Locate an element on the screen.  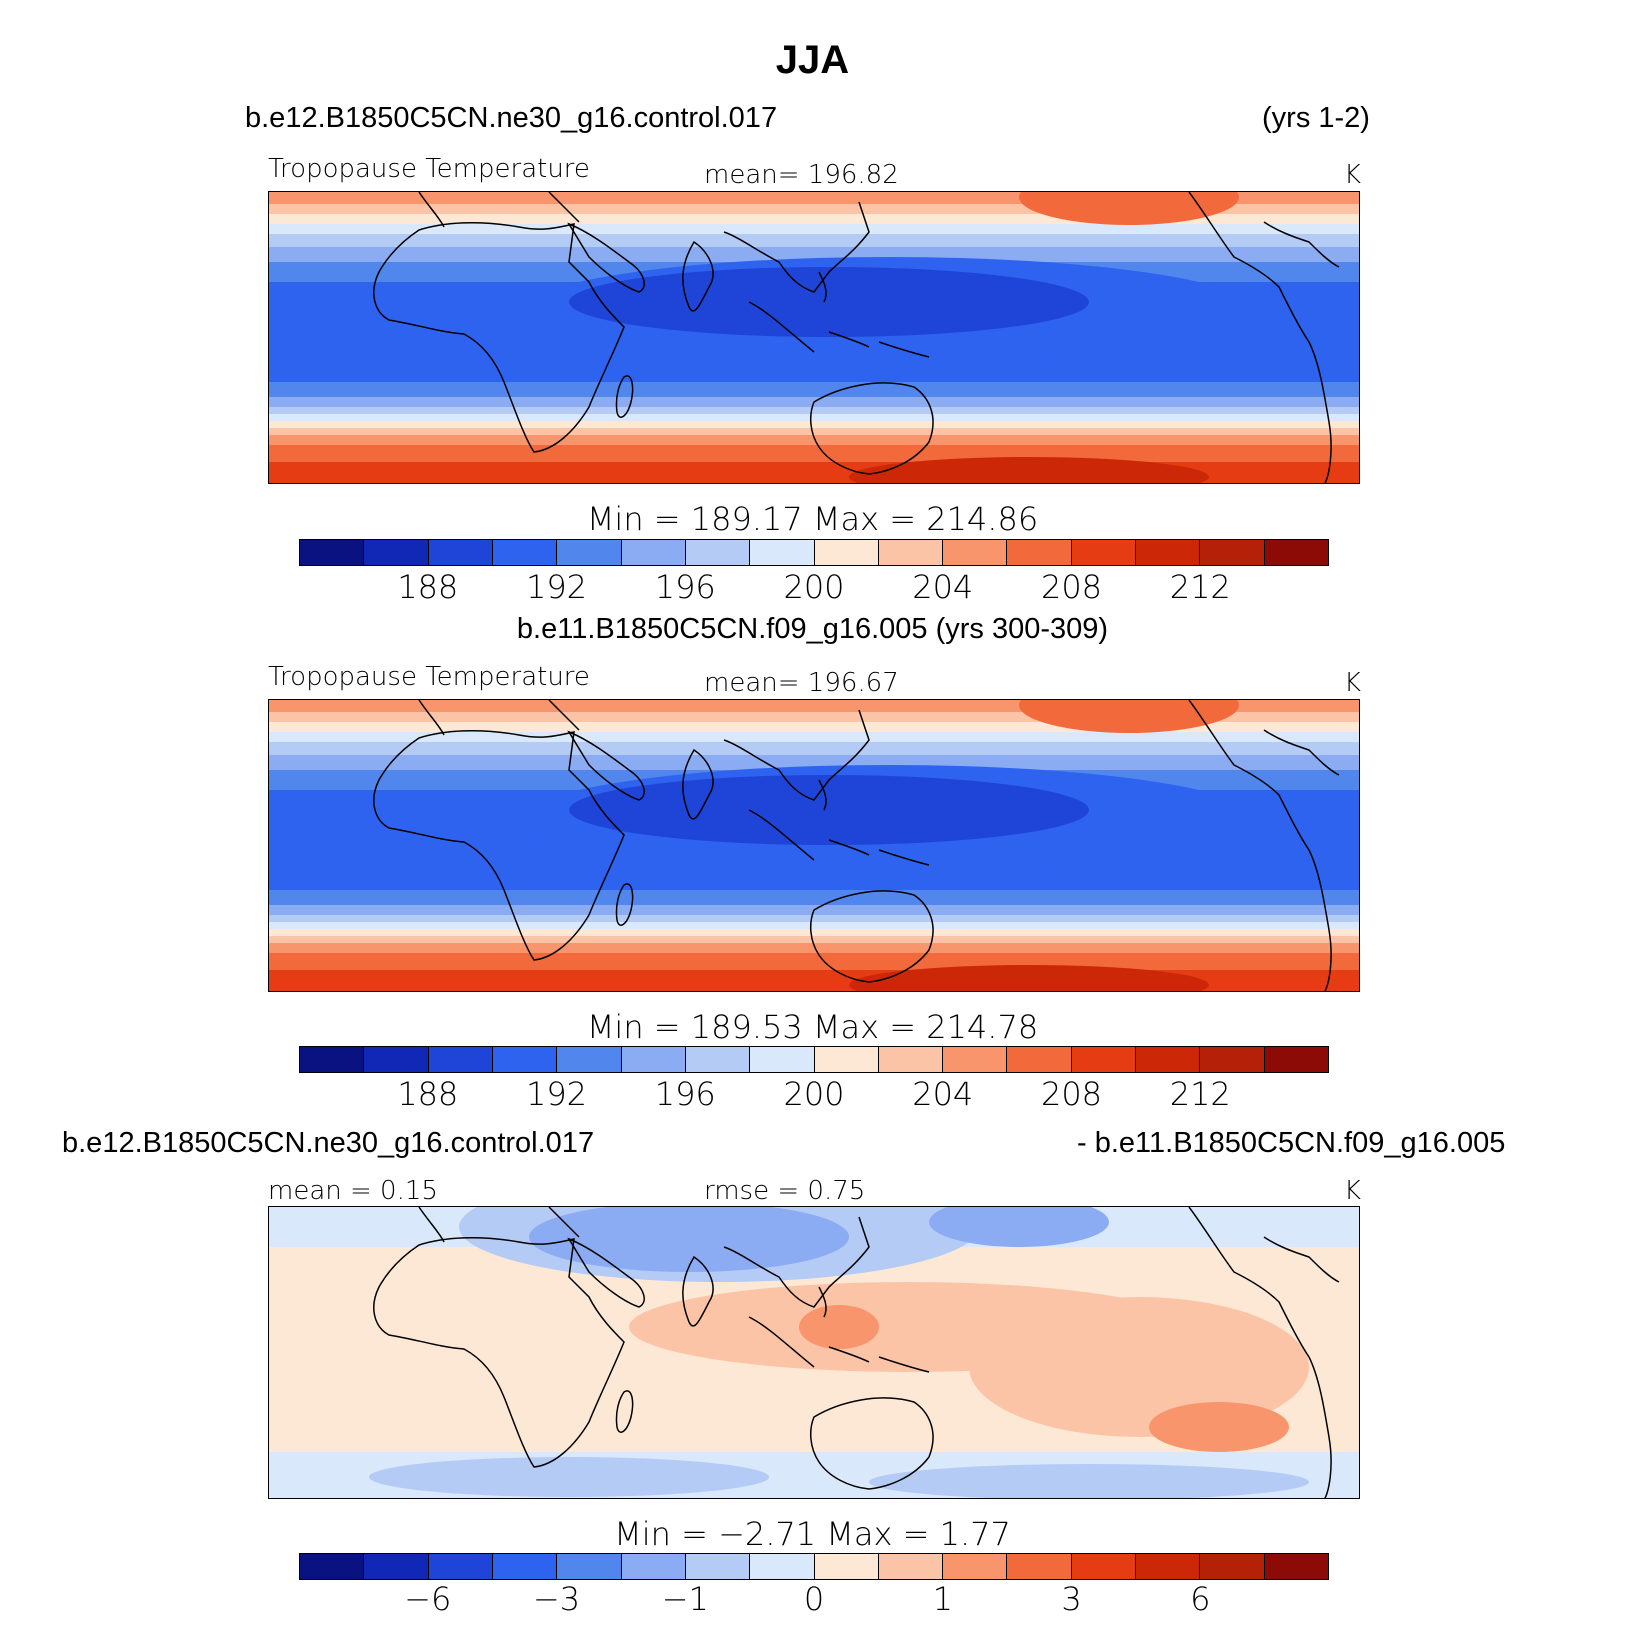
panel1-variable-label: Tropopause Temperature is located at coordinates (429, 169).